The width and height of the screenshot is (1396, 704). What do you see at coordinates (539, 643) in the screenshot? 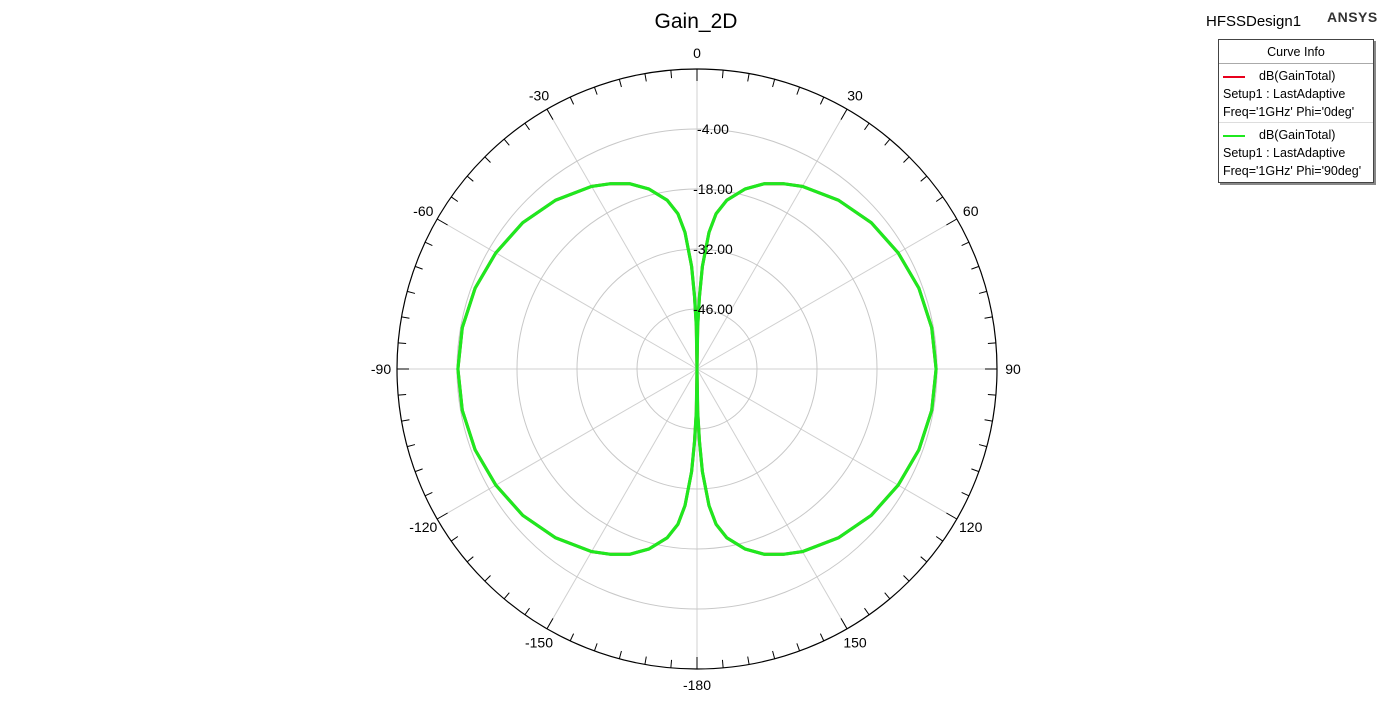
I see `angle-tick-label: -150` at bounding box center [539, 643].